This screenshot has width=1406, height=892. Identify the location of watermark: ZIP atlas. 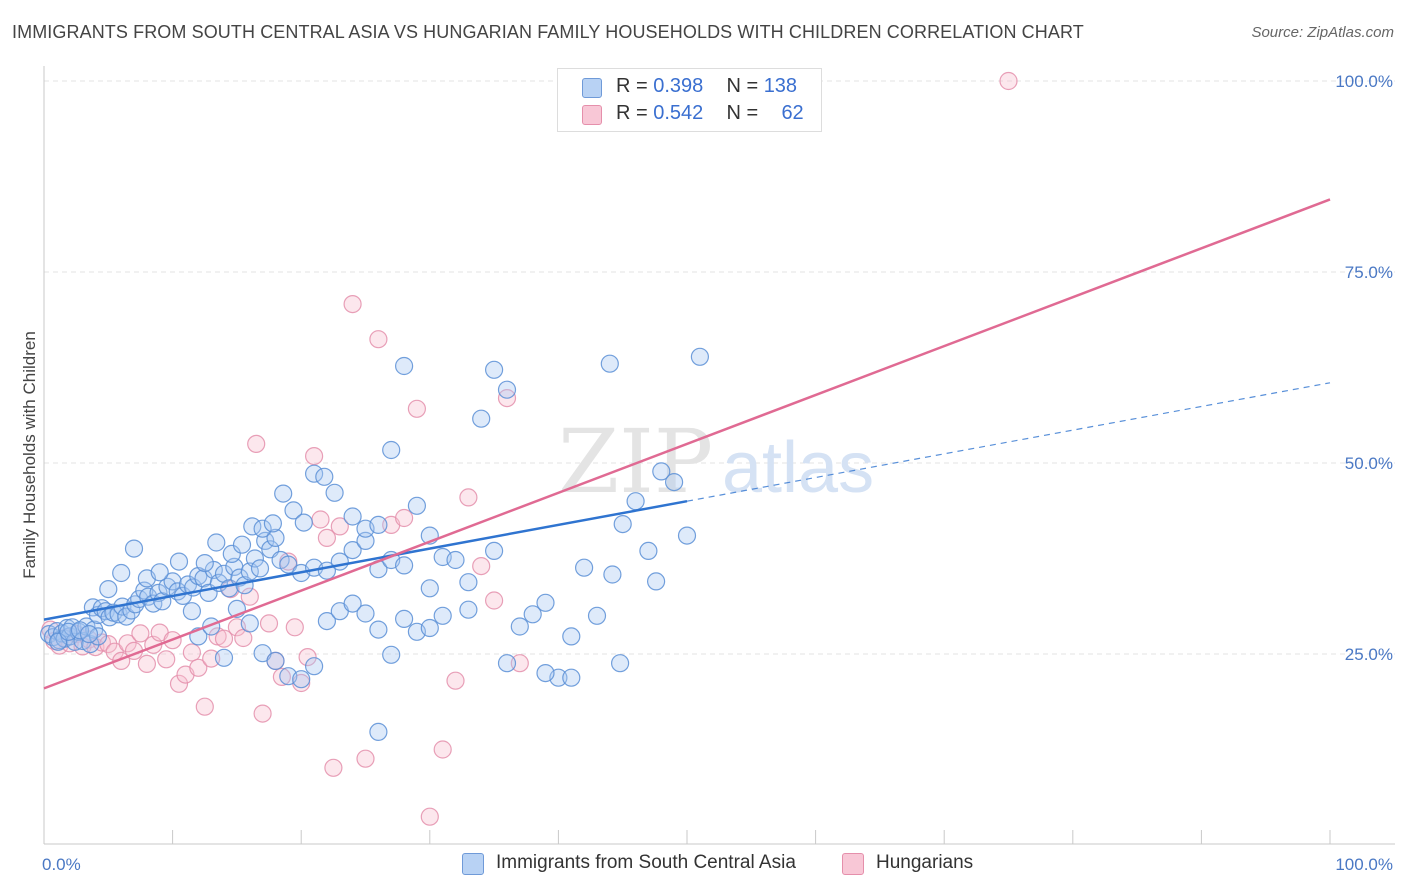
(716, 461).